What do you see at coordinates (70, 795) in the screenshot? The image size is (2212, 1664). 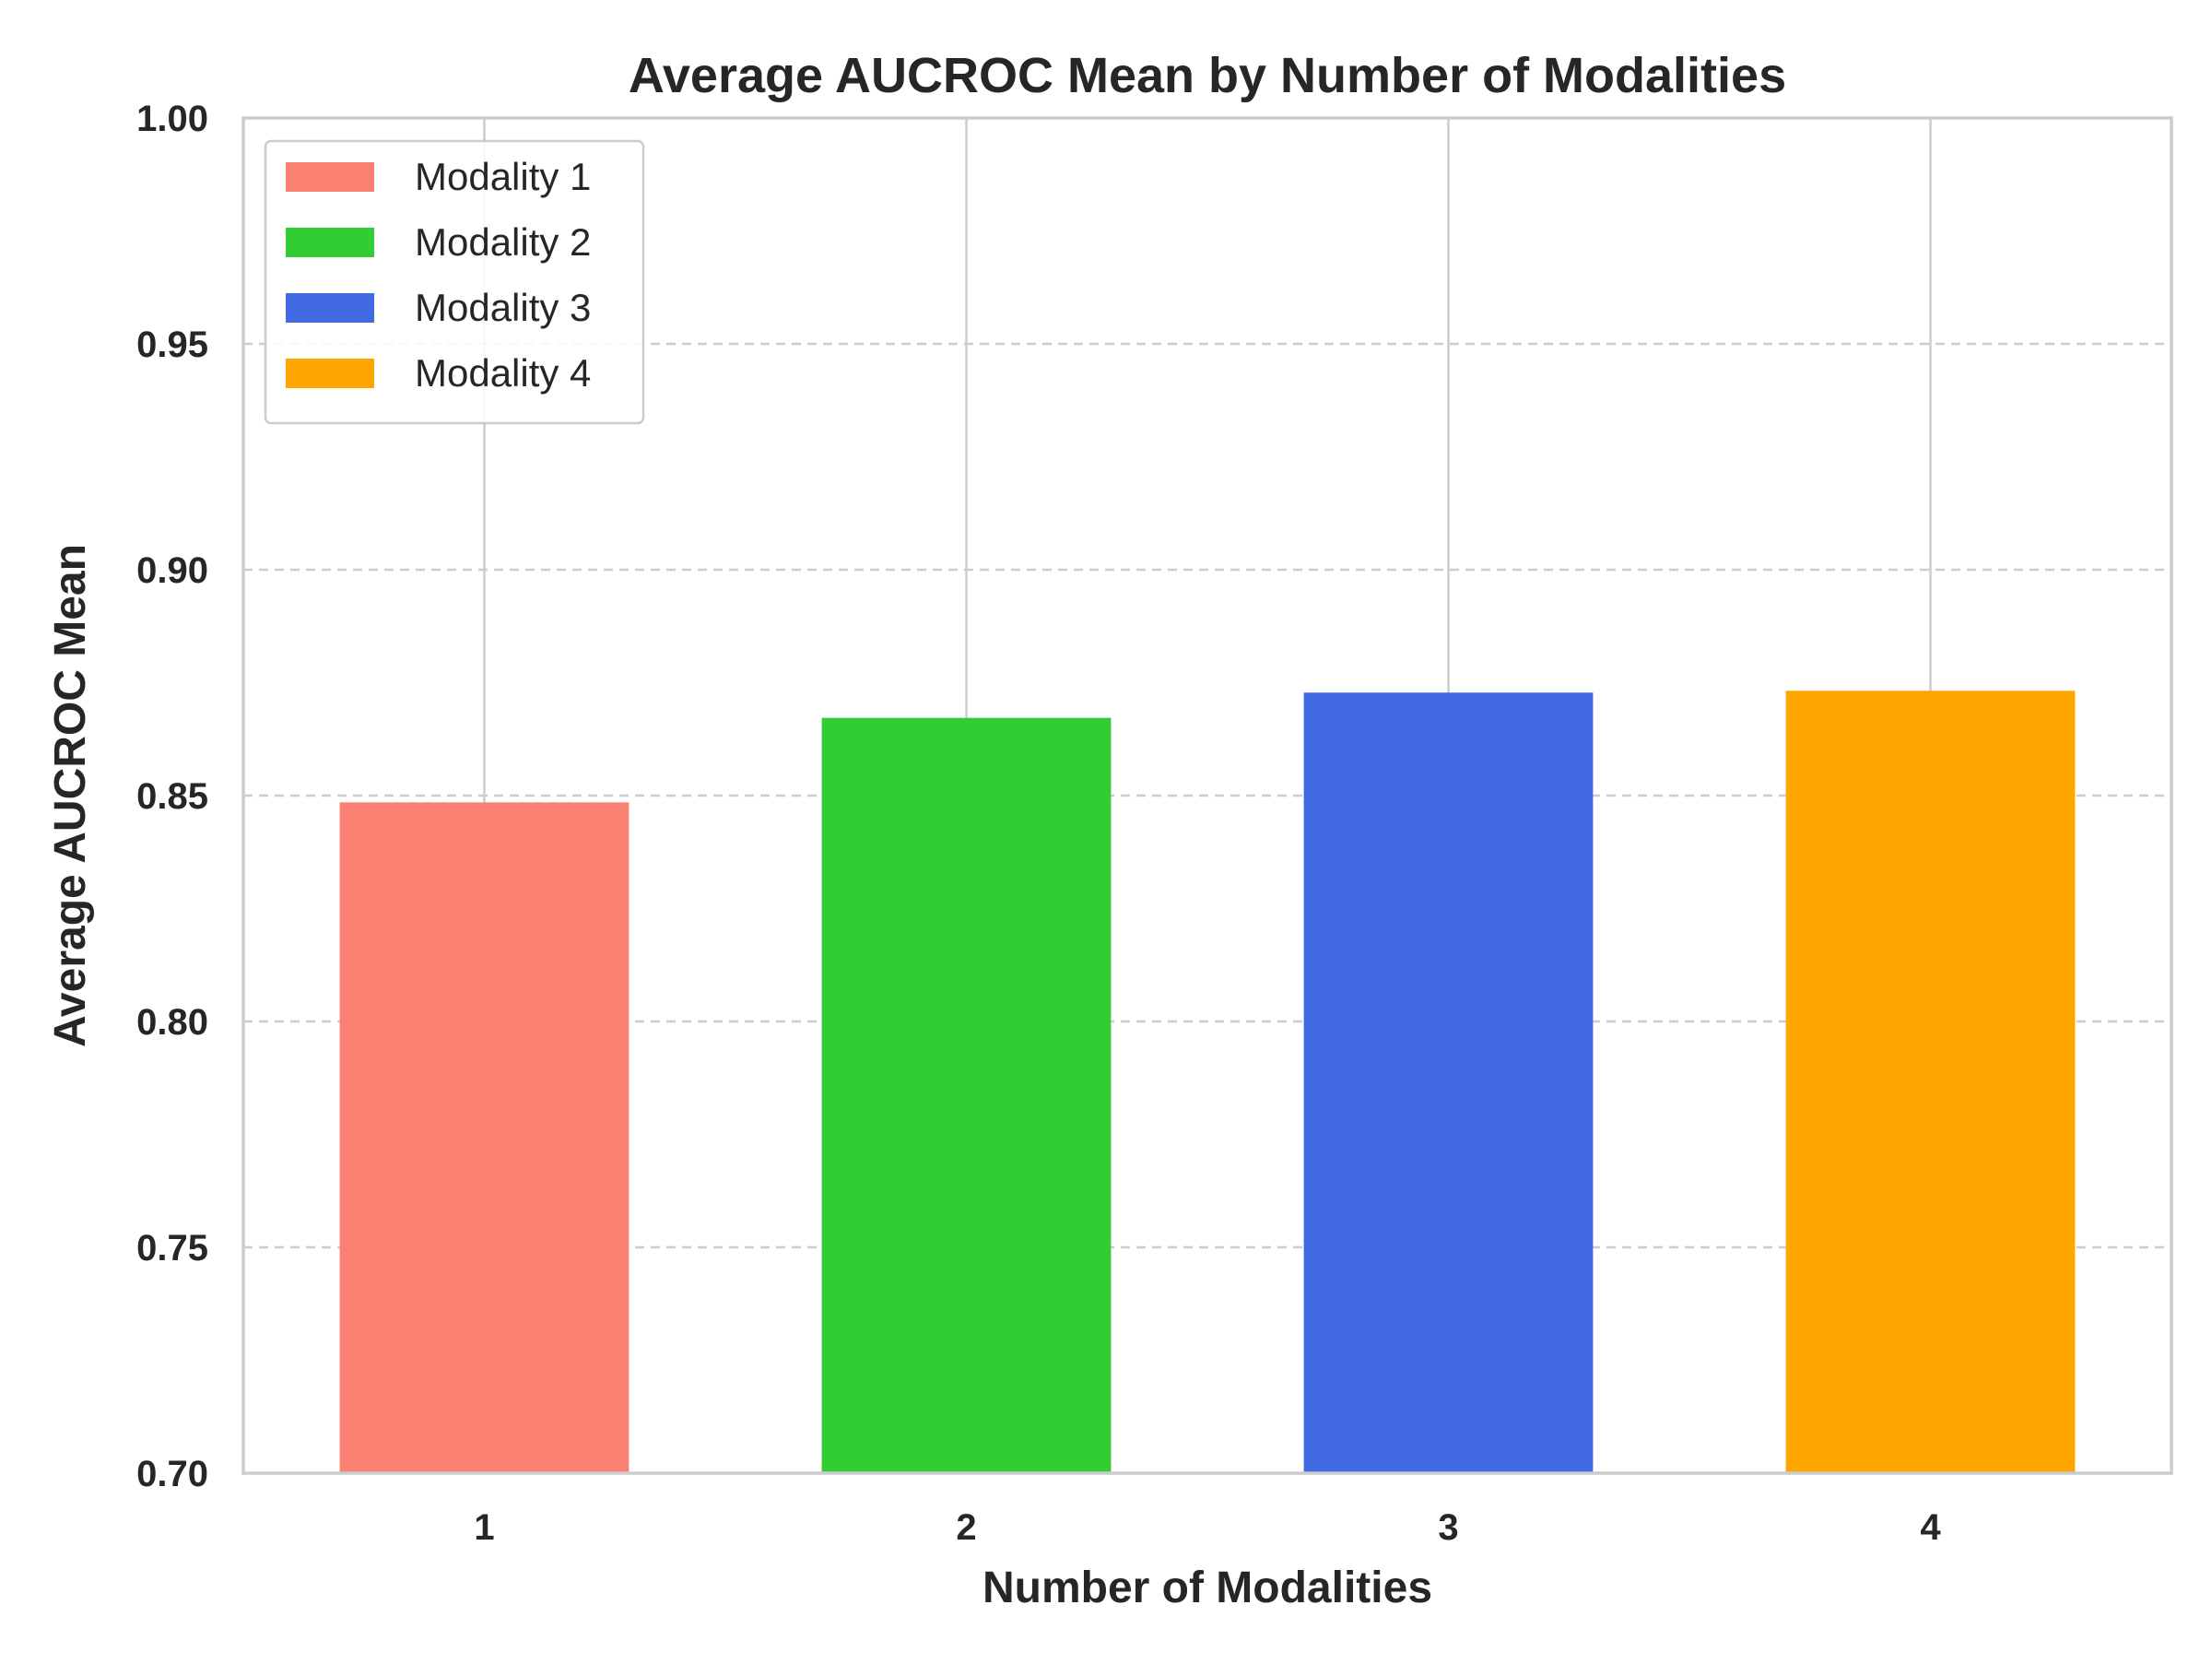 I see `y-axis-label: Average AUCROC Mean` at bounding box center [70, 795].